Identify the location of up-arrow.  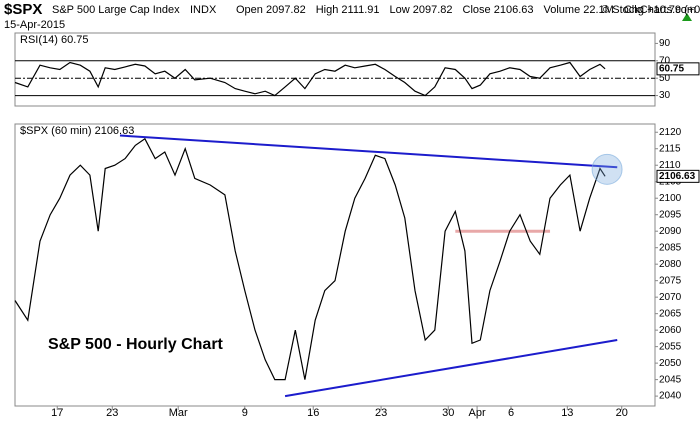
(687, 17).